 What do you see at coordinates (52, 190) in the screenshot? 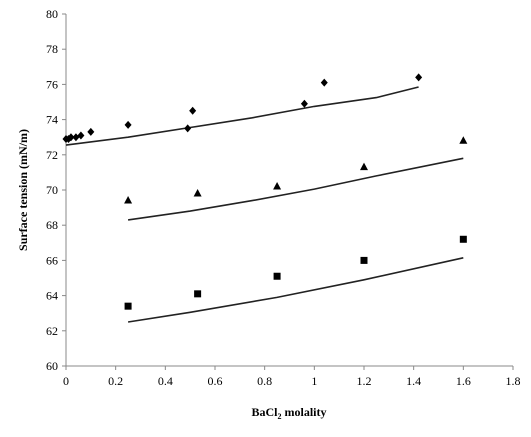
I see `y-tick-label: 70` at bounding box center [52, 190].